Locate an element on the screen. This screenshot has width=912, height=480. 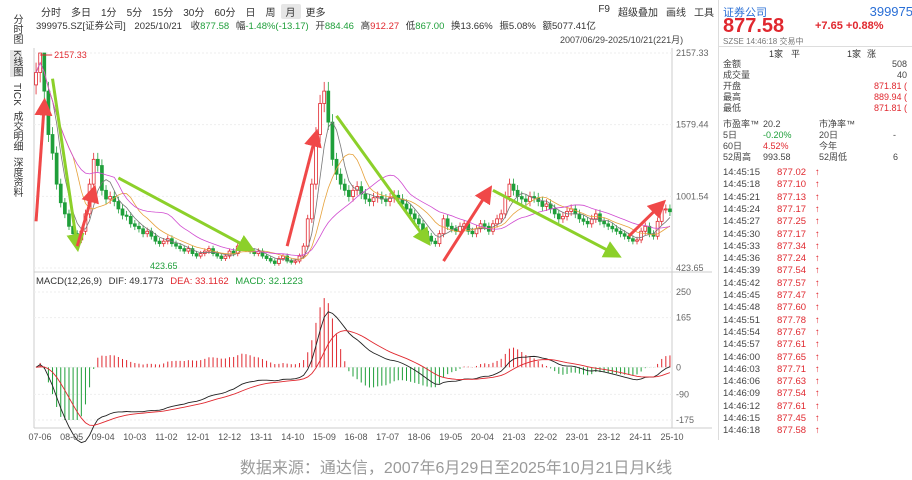
tick-time: 14:45:51 is located at coordinates (741, 320).